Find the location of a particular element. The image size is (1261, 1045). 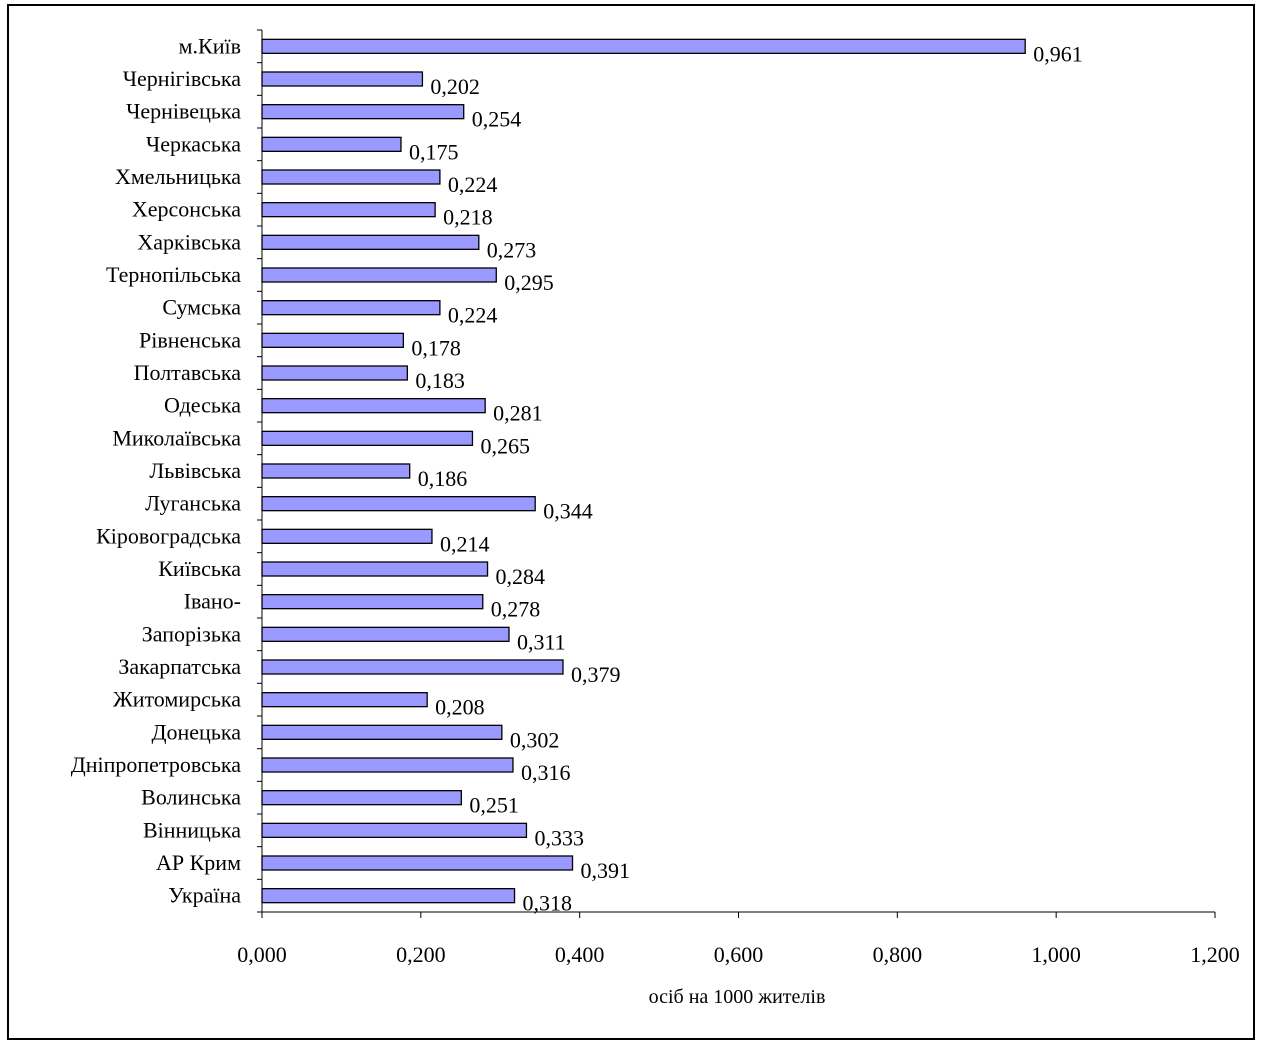

category-label: Львівська is located at coordinates (195, 470).